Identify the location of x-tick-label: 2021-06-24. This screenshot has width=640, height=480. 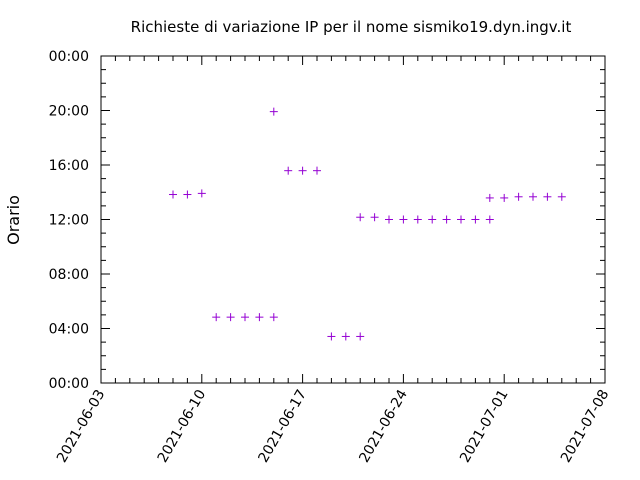
(383, 426).